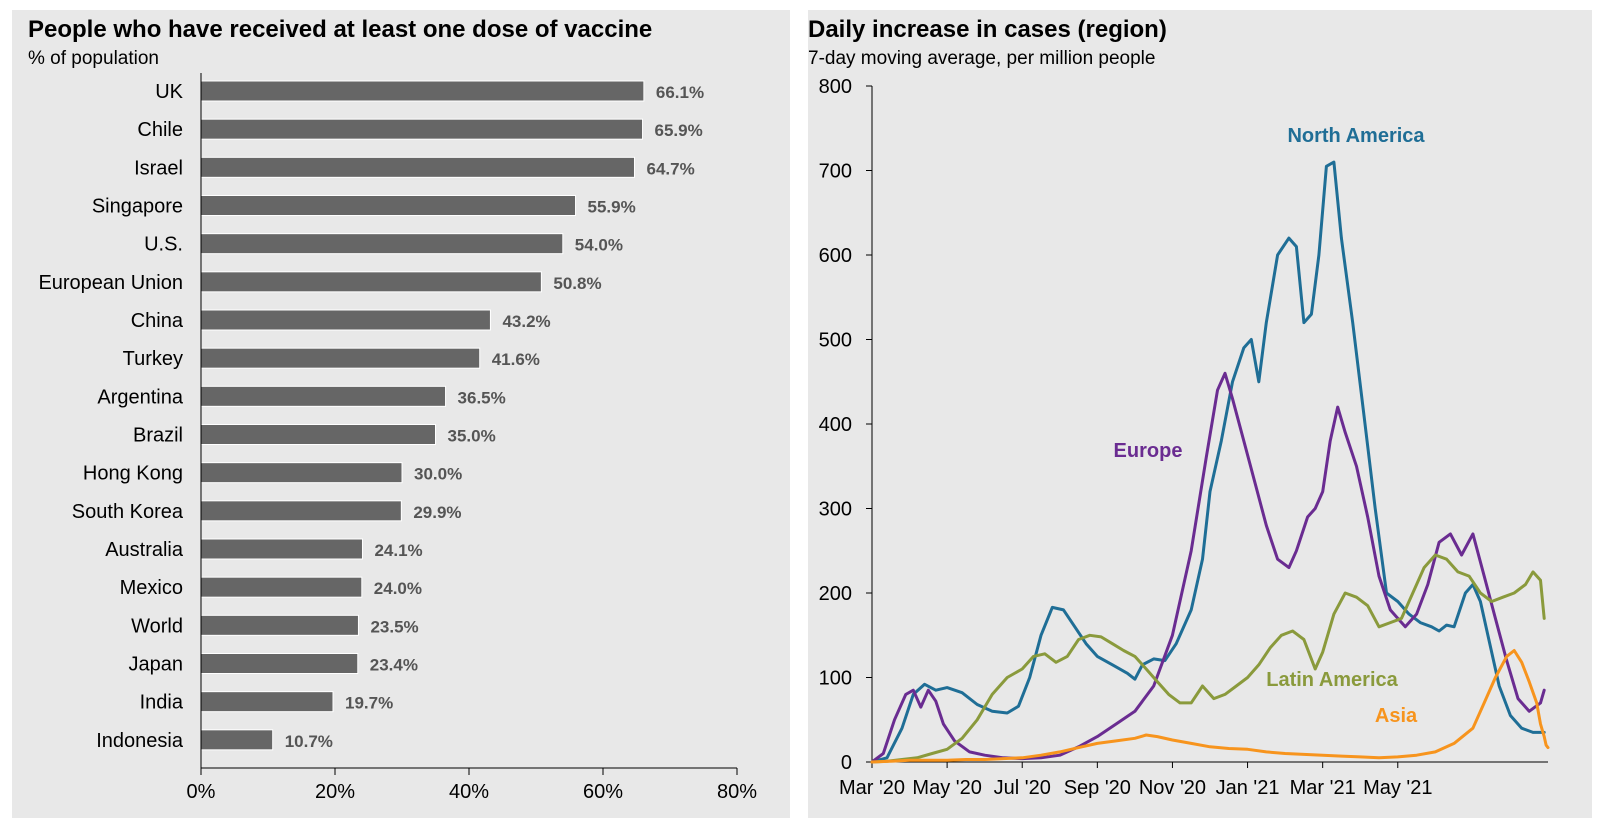 The width and height of the screenshot is (1600, 832). What do you see at coordinates (162, 703) in the screenshot?
I see `category-label: India` at bounding box center [162, 703].